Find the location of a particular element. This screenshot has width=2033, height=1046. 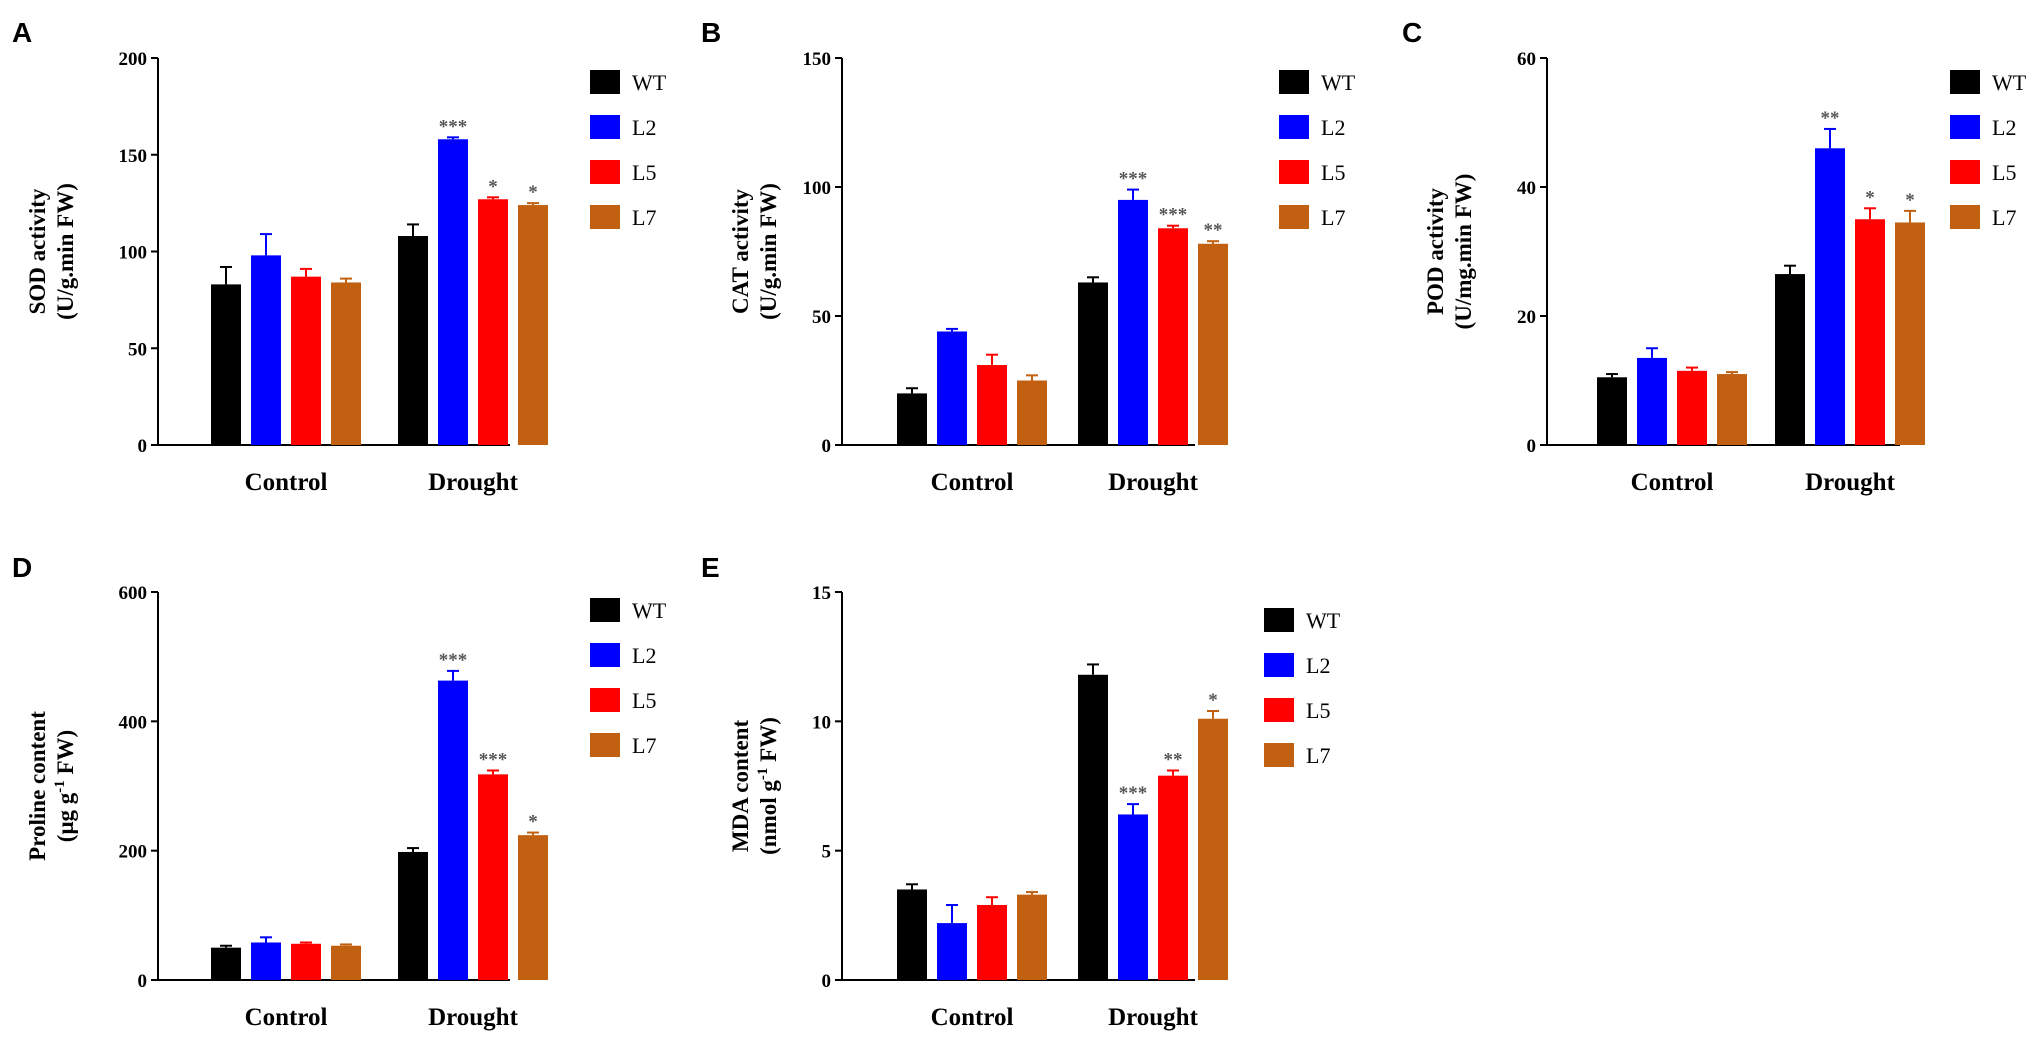

y-axis-unit: (U/mg.min FW) is located at coordinates (1463, 252).